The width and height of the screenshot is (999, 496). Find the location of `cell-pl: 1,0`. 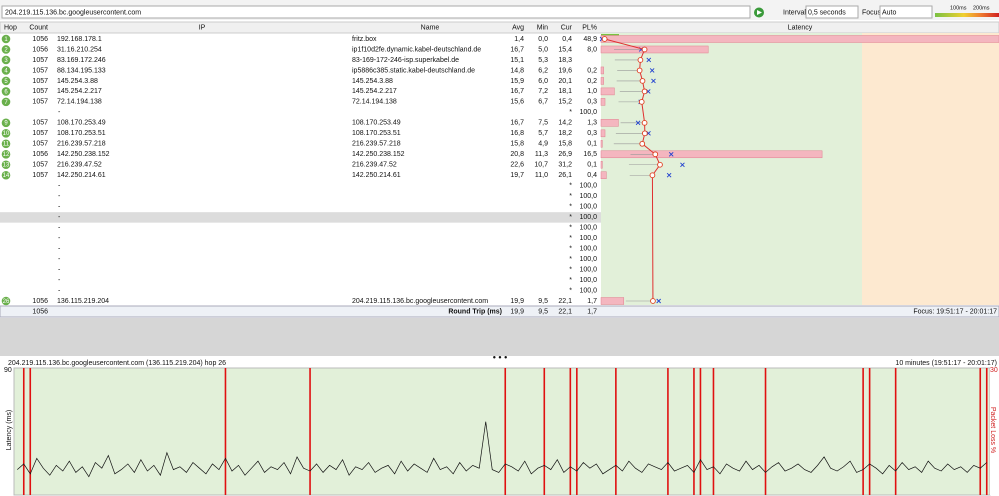

cell-pl: 1,0 is located at coordinates (592, 91).